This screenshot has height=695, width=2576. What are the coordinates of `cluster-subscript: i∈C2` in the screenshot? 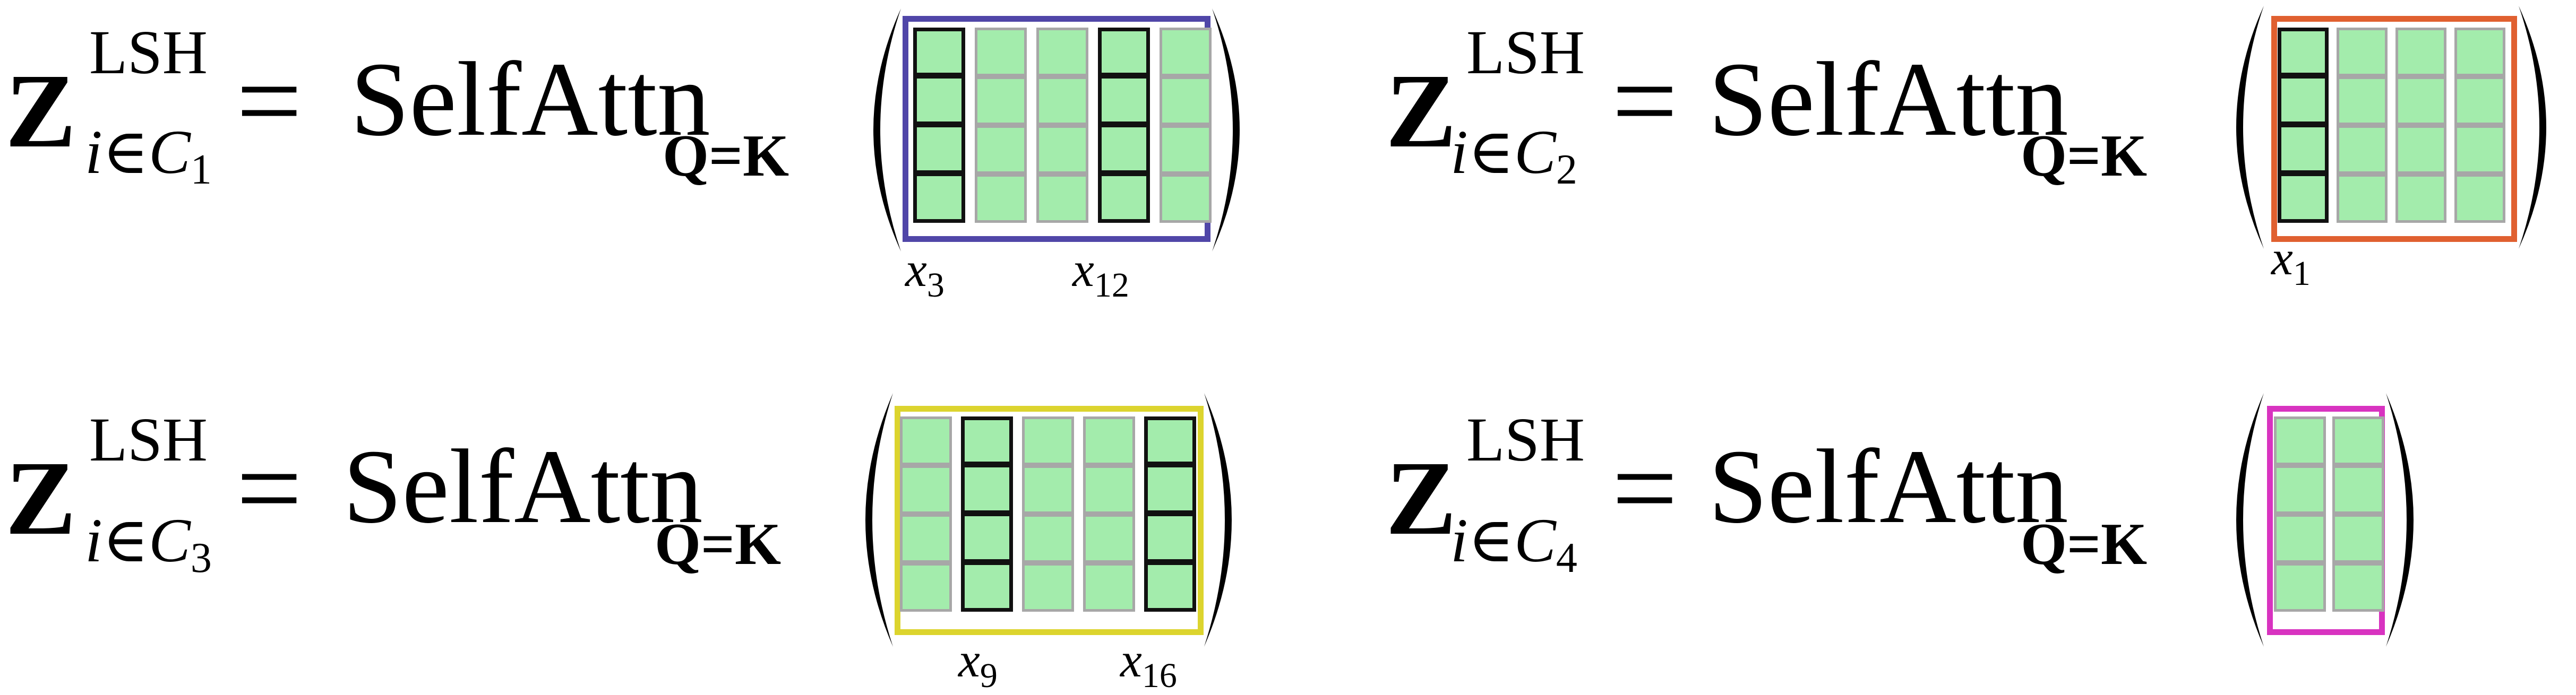 It's located at (1513, 157).